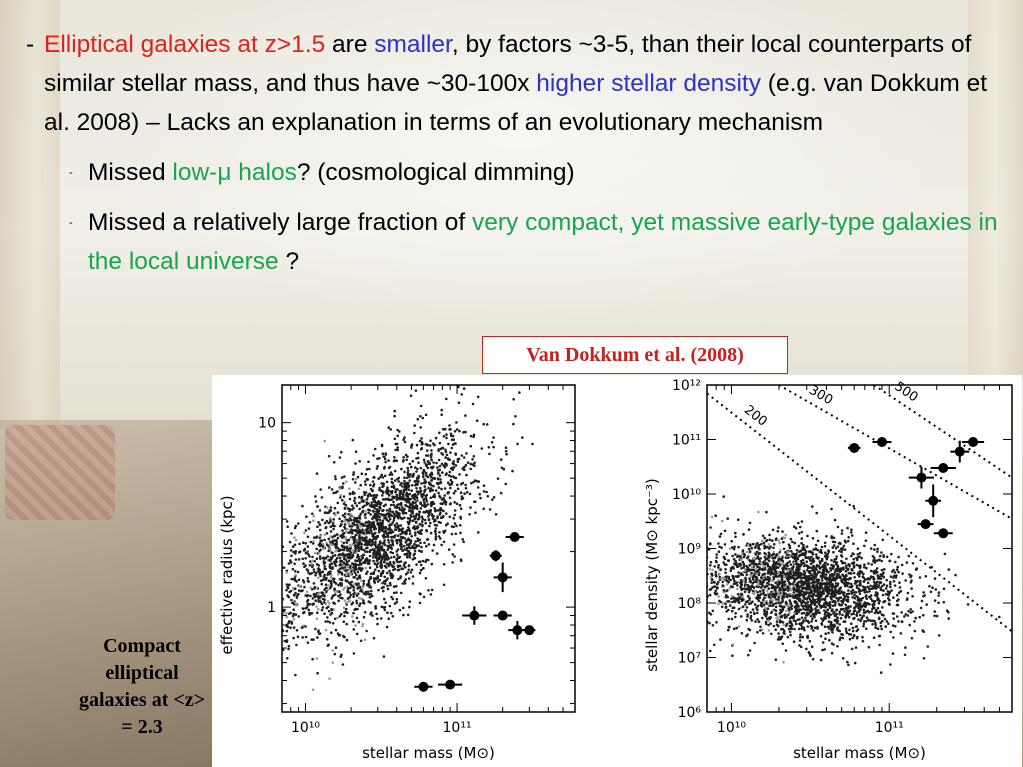 This screenshot has height=767, width=1023. I want to click on x-axis-label: stellar mass (M⊙), so click(428, 753).